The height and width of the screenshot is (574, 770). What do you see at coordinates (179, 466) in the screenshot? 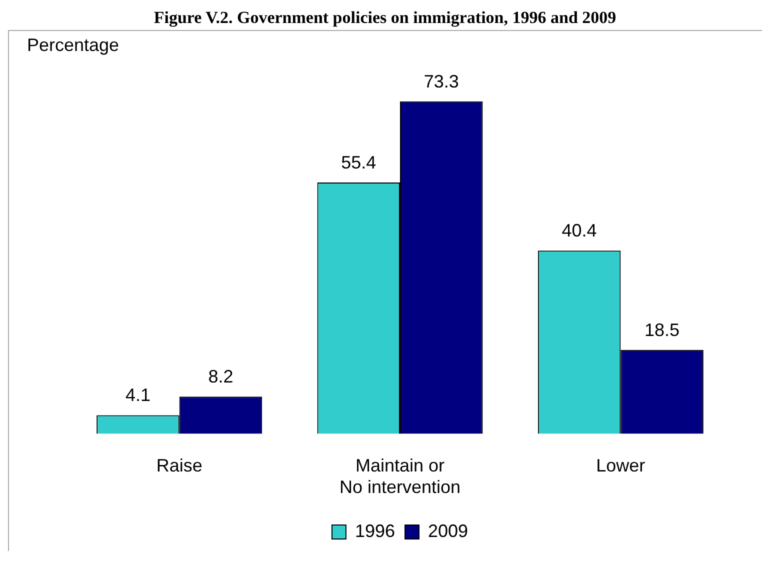
I see `x-tick-label: Raise` at bounding box center [179, 466].